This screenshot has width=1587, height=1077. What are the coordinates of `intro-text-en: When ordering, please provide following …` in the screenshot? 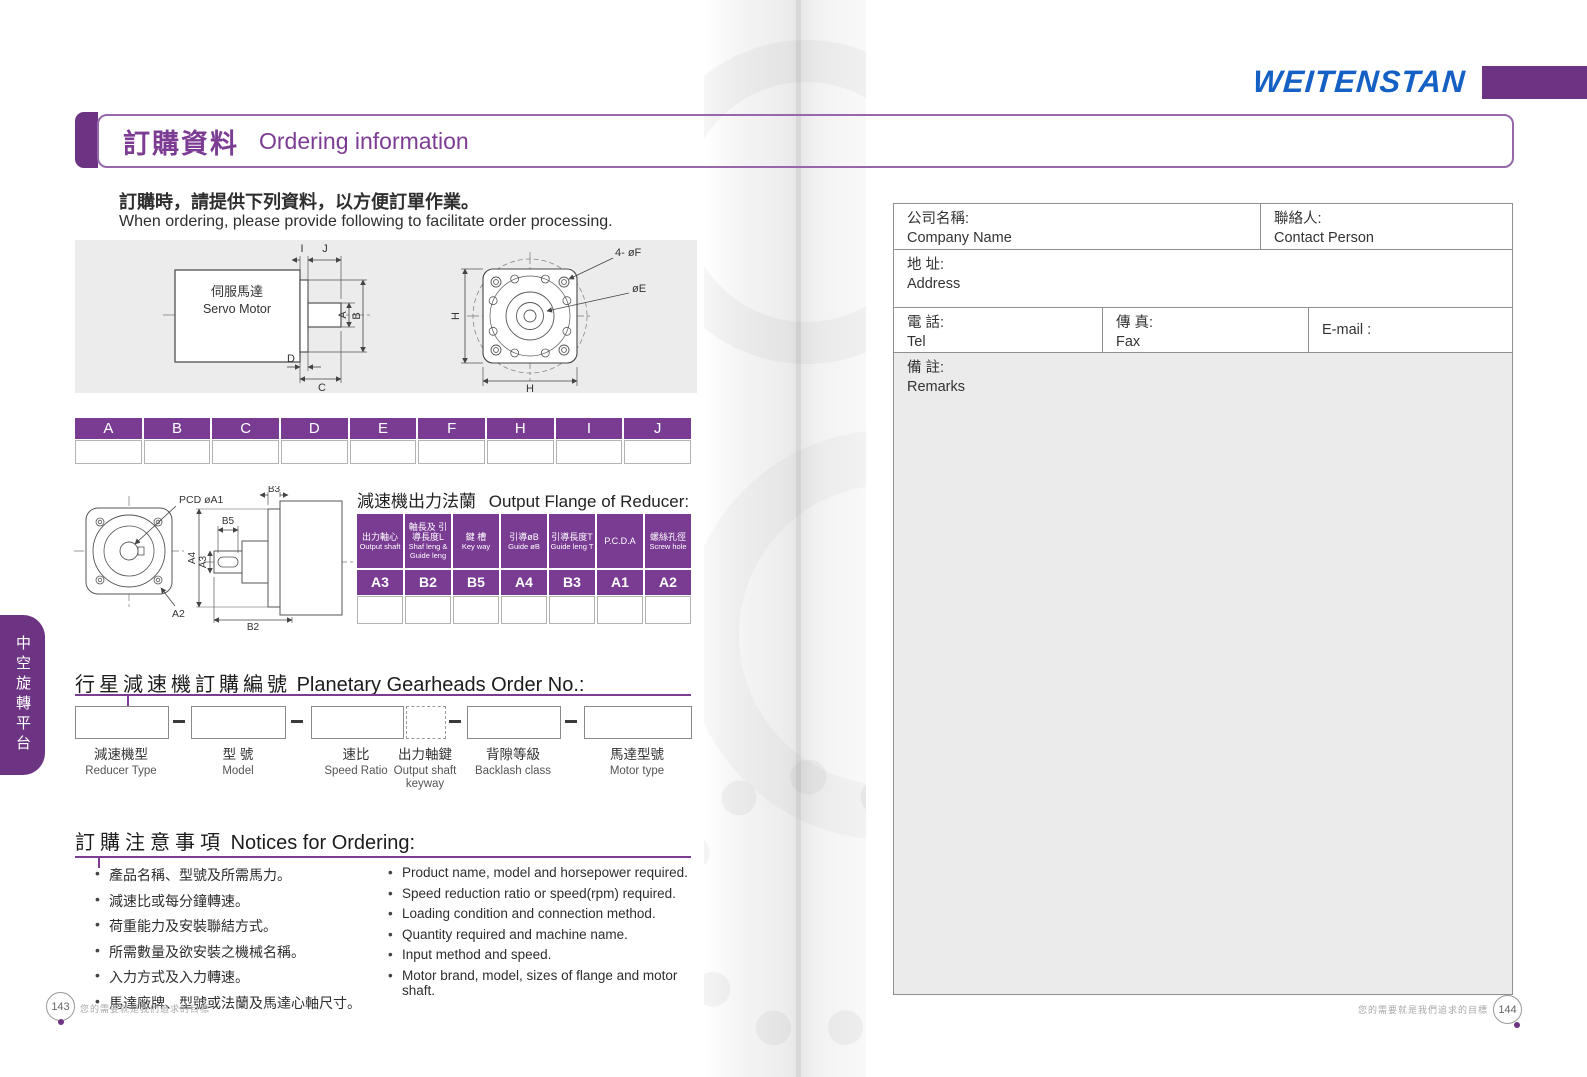 It's located at (366, 221).